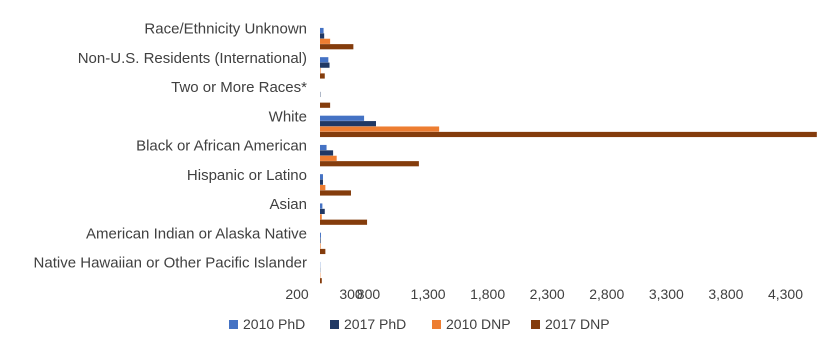 The height and width of the screenshot is (341, 828). What do you see at coordinates (196, 233) in the screenshot?
I see `category-label-american-indian-or-alaska-native: American Indian or Alaska Native` at bounding box center [196, 233].